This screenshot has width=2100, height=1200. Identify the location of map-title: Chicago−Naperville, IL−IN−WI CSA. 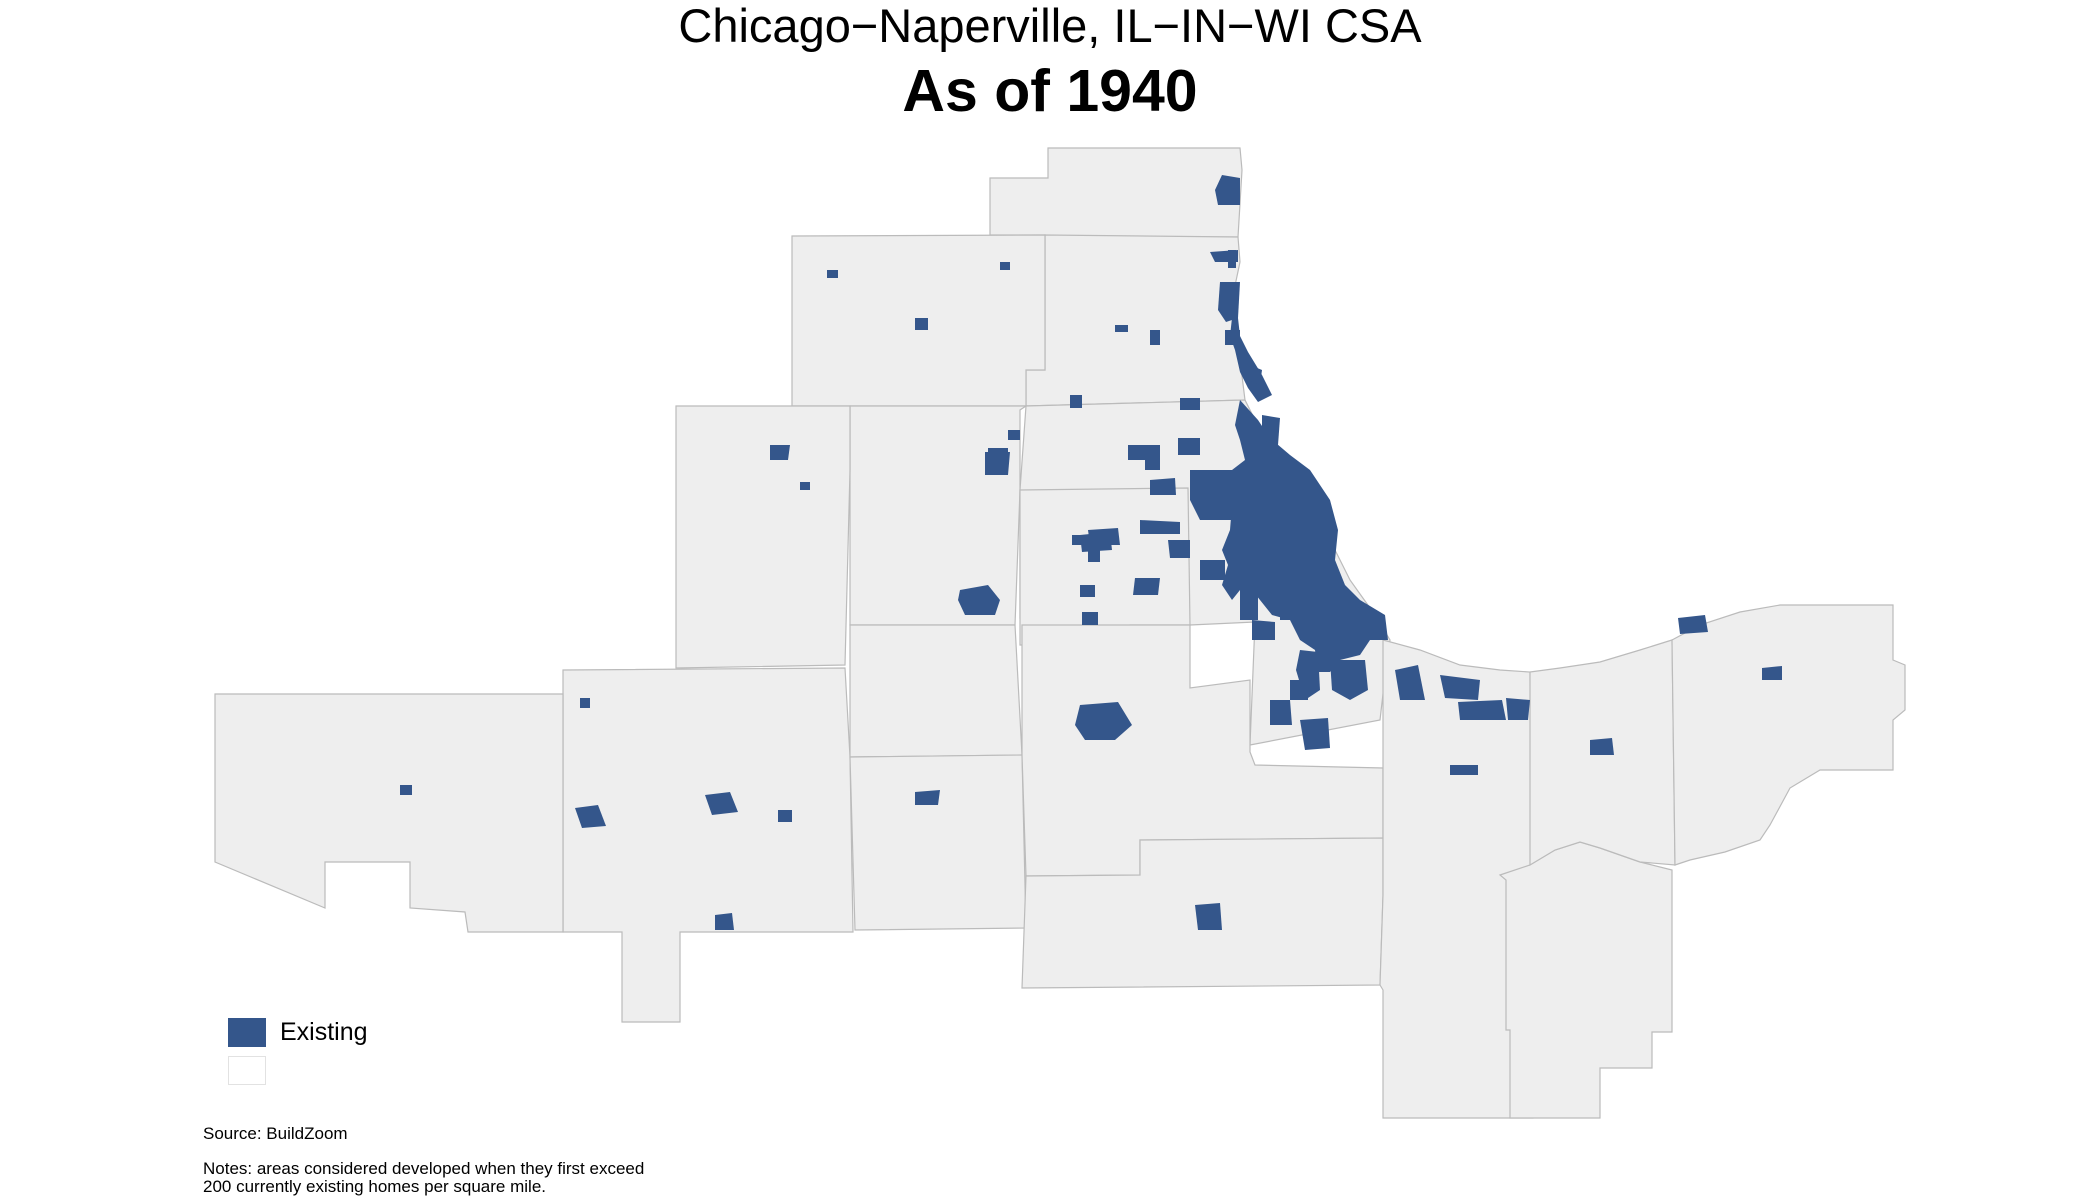
(1050, 26).